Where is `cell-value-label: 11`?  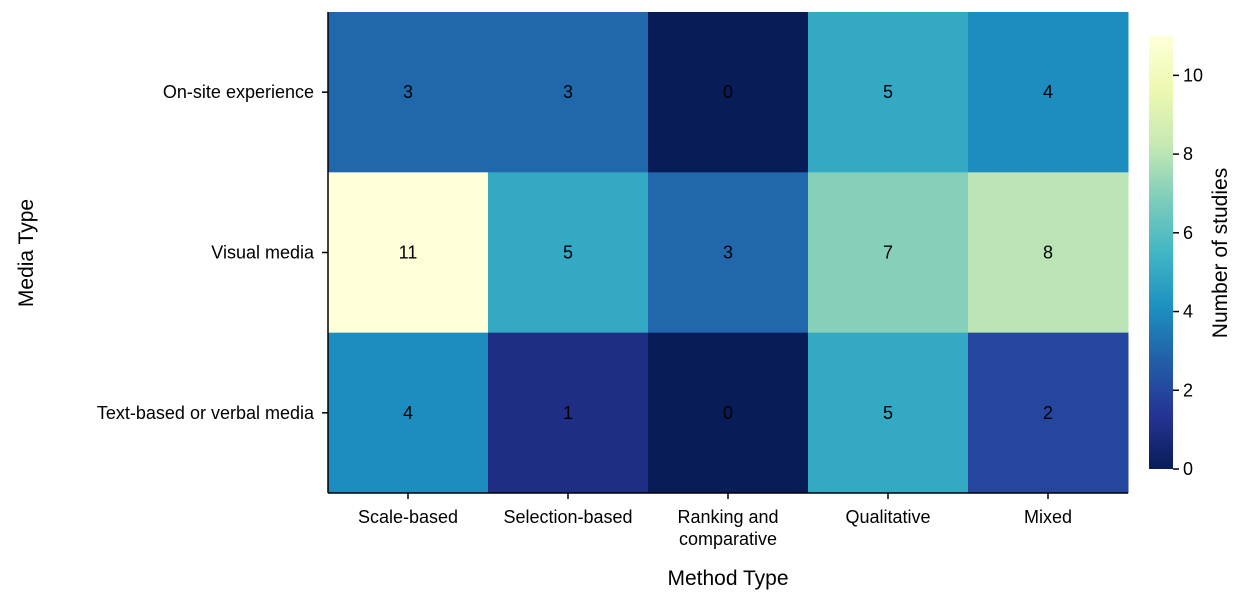
cell-value-label: 11 is located at coordinates (408, 252).